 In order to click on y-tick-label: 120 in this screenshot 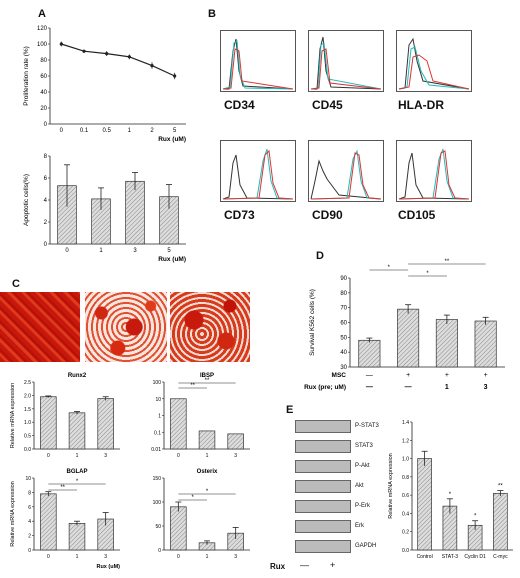, I will do `click(42, 29)`.